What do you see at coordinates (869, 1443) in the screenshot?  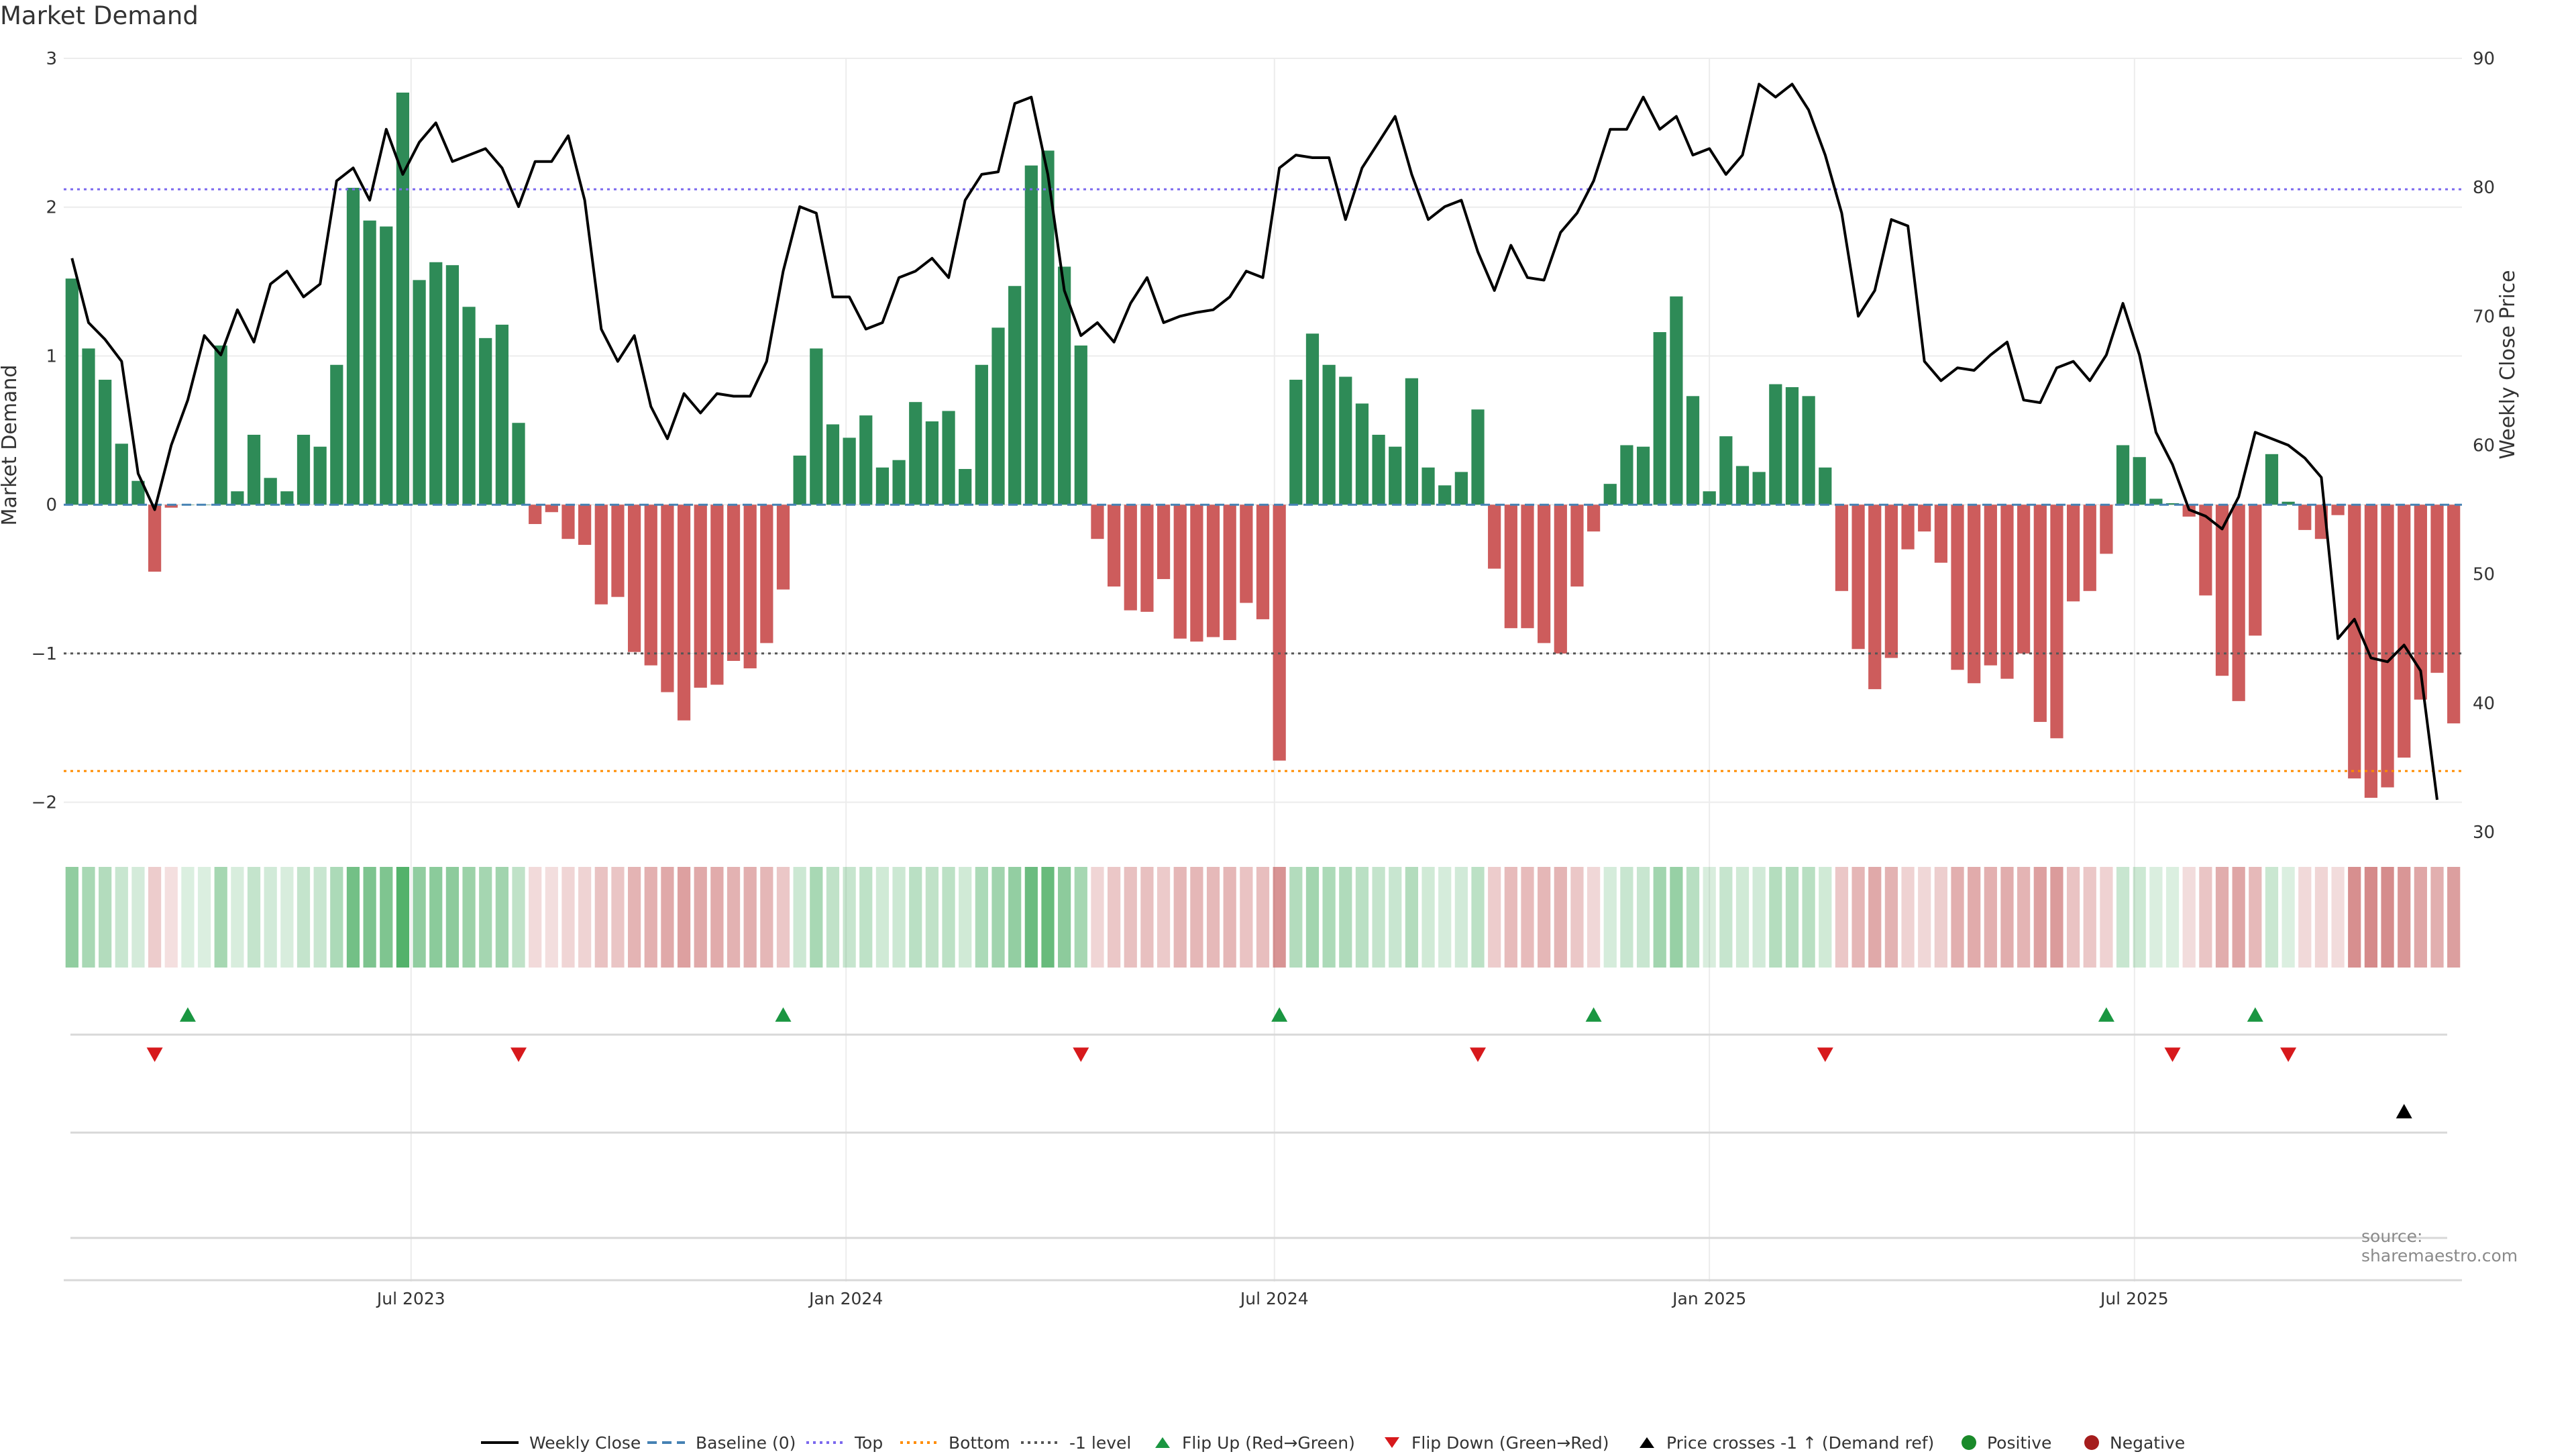 I see `legend-label: Top` at bounding box center [869, 1443].